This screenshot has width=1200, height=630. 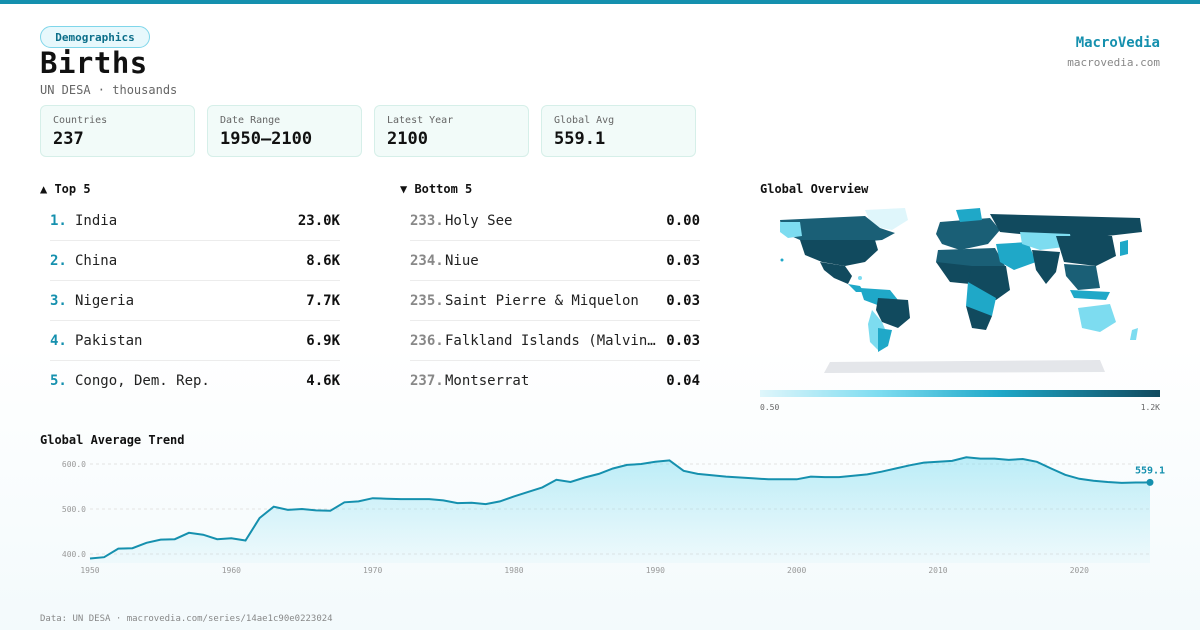 I want to click on x-tick-label: 1950, so click(x=89, y=570).